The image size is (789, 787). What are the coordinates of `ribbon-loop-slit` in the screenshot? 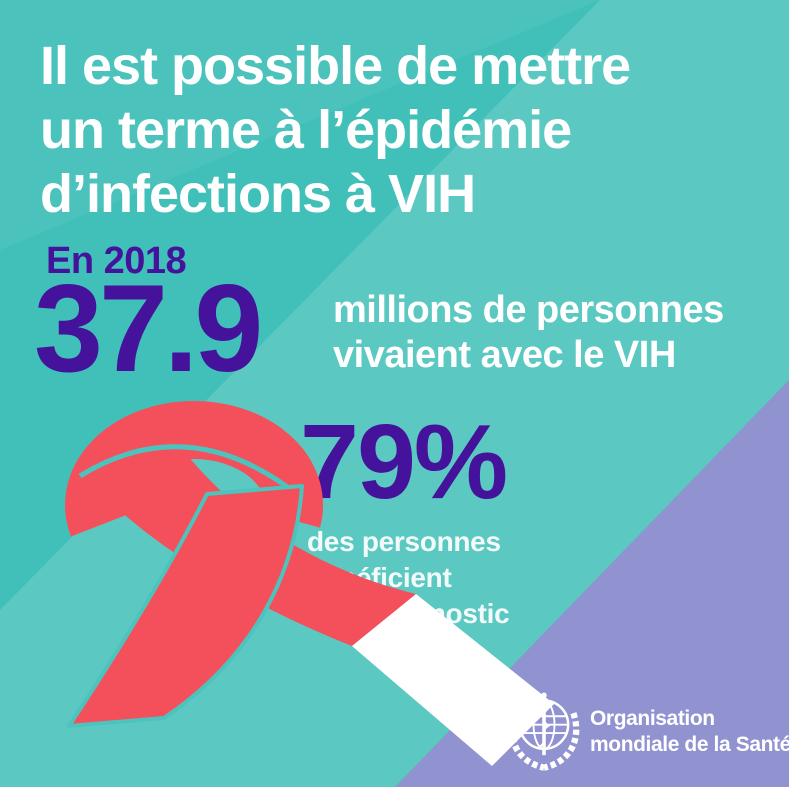 It's located at (191, 472).